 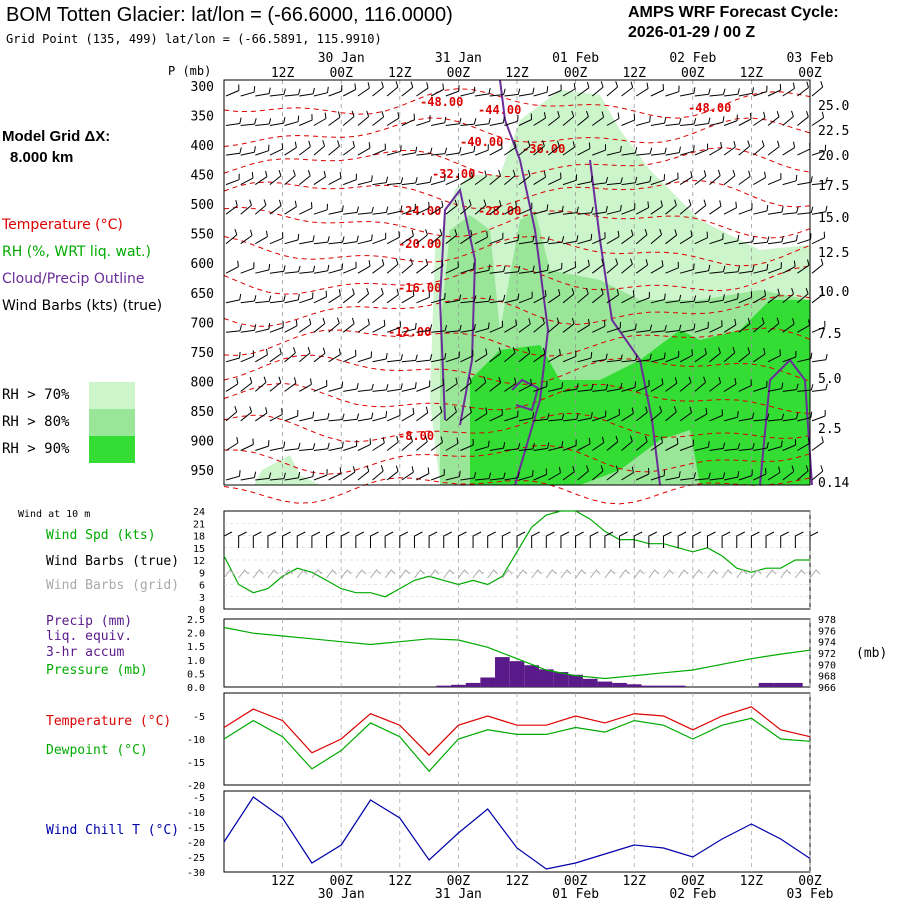 I want to click on temperature-contour-label: -28.00, so click(x=499, y=211).